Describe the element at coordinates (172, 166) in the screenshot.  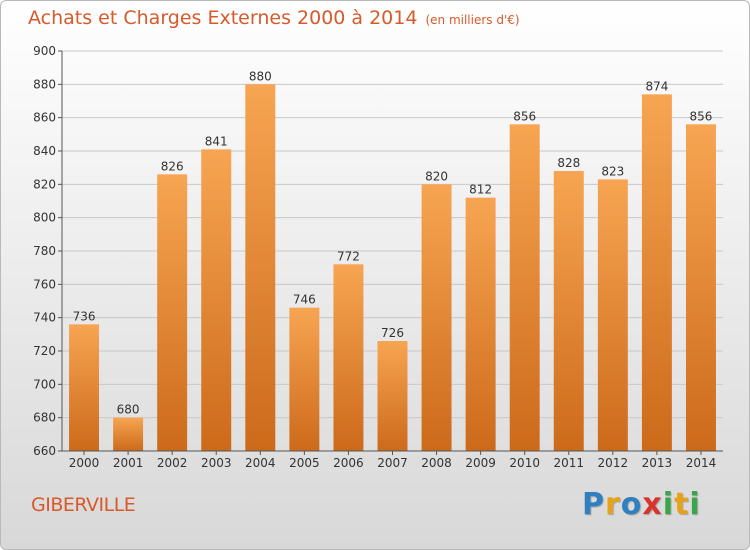
I see `bar-value-label: 826` at that location.